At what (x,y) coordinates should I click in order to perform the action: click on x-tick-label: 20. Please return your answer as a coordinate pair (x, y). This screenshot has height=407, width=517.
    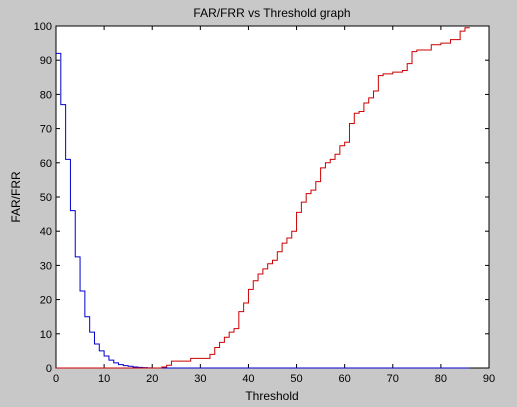
    Looking at the image, I should click on (152, 379).